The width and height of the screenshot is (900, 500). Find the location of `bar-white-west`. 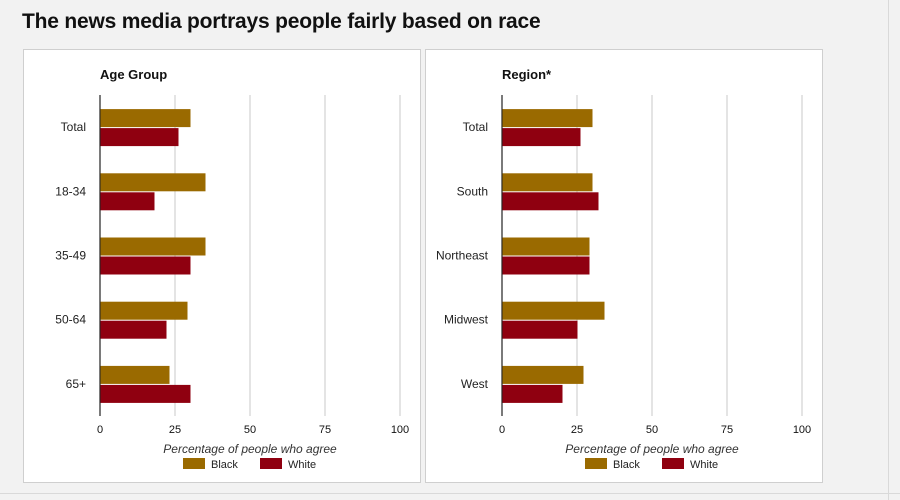

bar-white-west is located at coordinates (532, 393).